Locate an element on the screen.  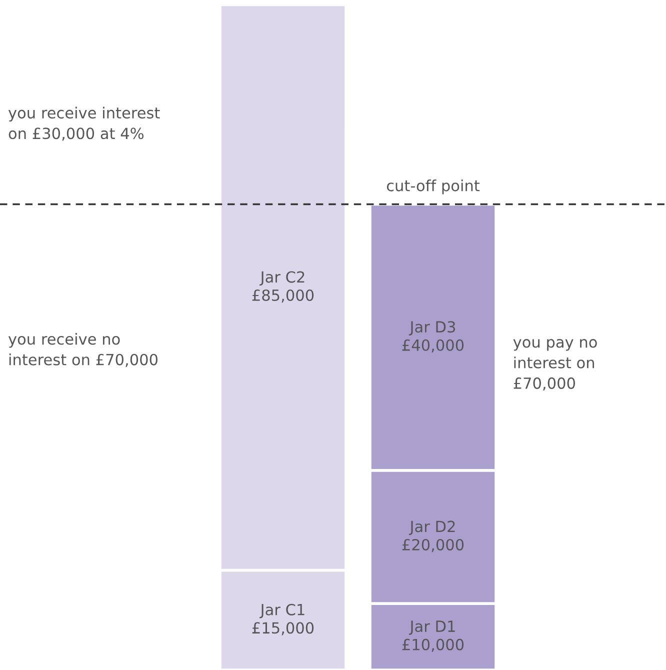
text: you receive interest on £30,000 at 4% is located at coordinates (84, 123).